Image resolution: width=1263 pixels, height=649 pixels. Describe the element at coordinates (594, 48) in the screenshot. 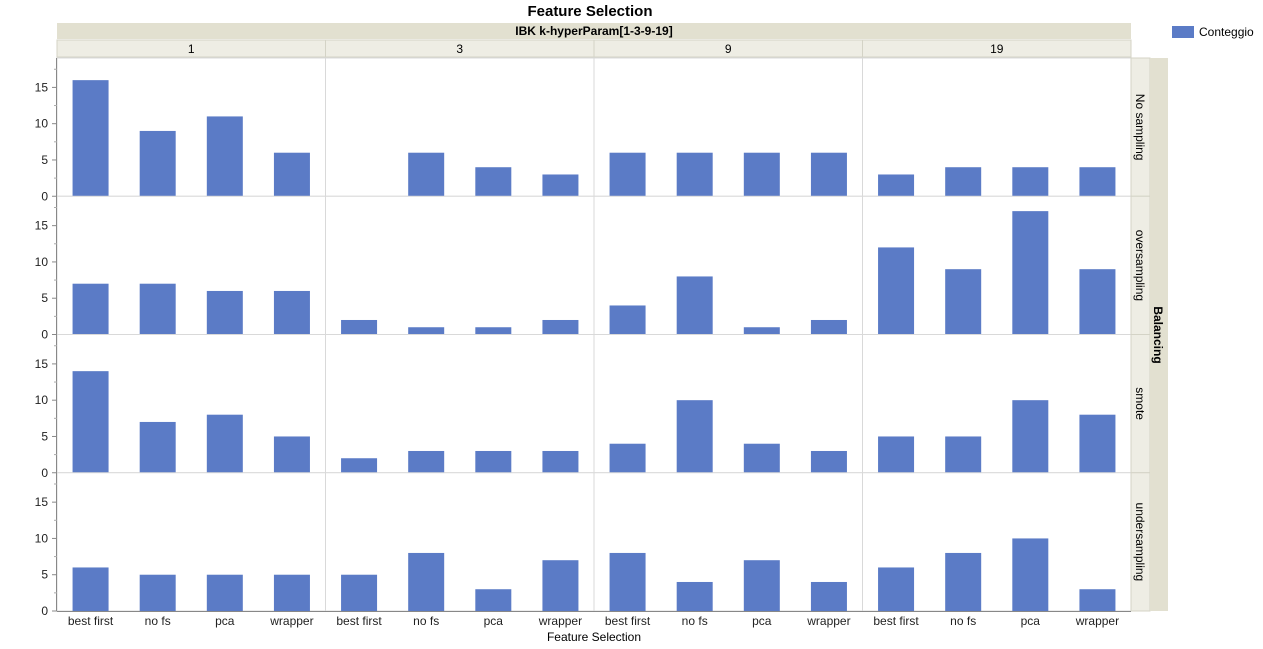

I see `column-headers: 1 3 9 19` at that location.